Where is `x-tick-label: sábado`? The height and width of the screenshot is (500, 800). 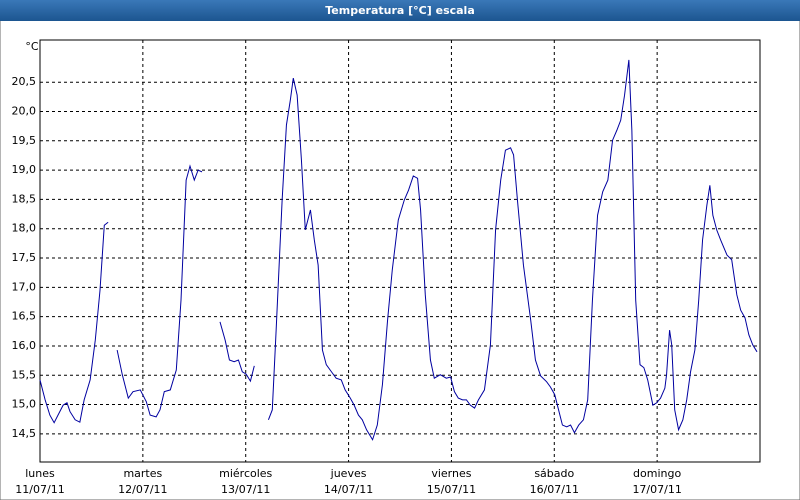 x-tick-label: sábado is located at coordinates (554, 473).